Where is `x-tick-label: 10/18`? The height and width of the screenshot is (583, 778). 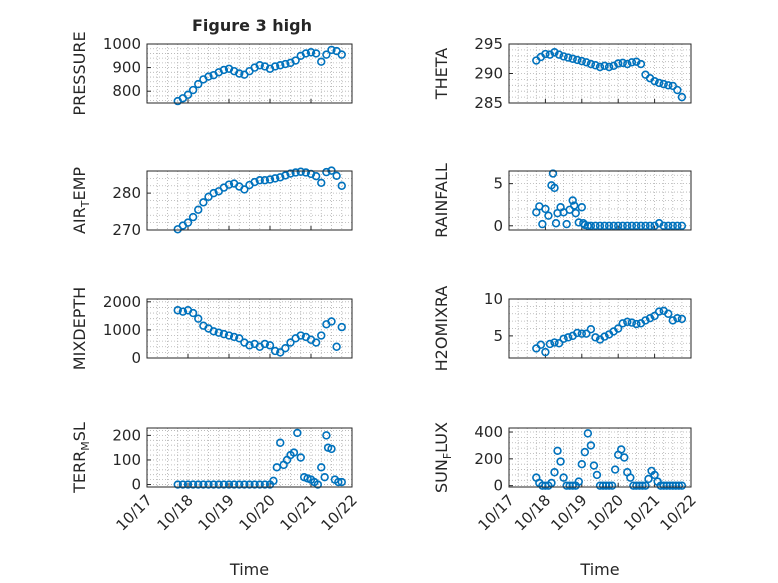
x-tick-label: 10/18 is located at coordinates (532, 512).